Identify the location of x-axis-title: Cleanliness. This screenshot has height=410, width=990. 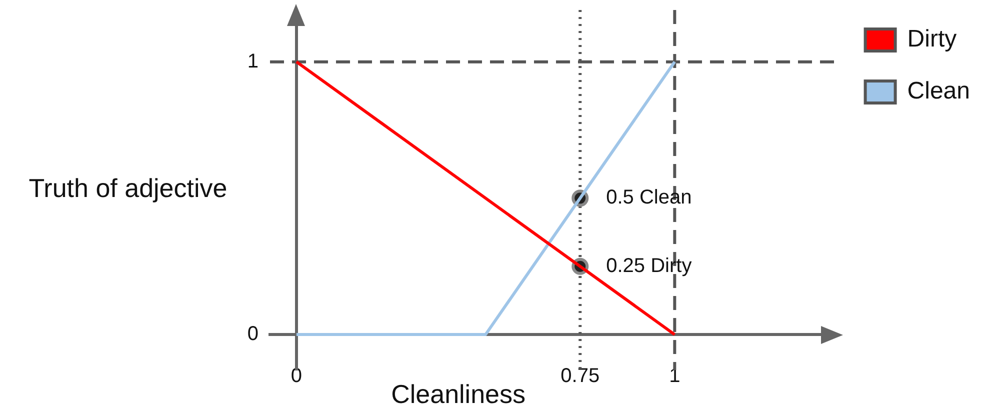
(458, 394).